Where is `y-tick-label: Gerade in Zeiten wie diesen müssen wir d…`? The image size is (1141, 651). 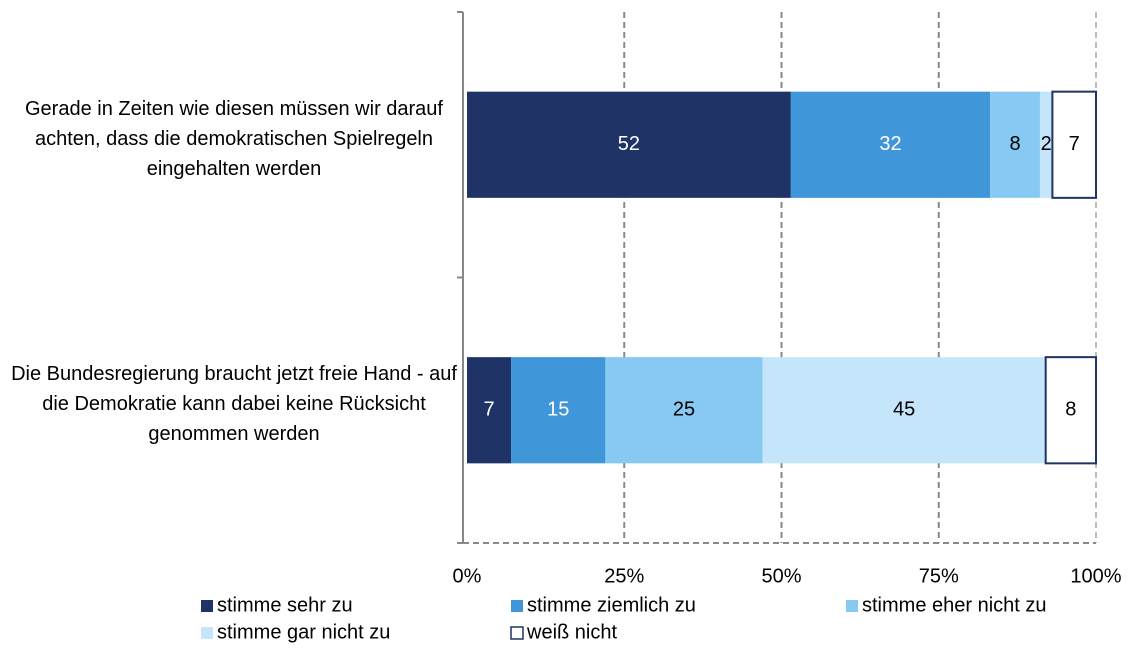
y-tick-label: Gerade in Zeiten wie diesen müssen wir d… is located at coordinates (234, 138).